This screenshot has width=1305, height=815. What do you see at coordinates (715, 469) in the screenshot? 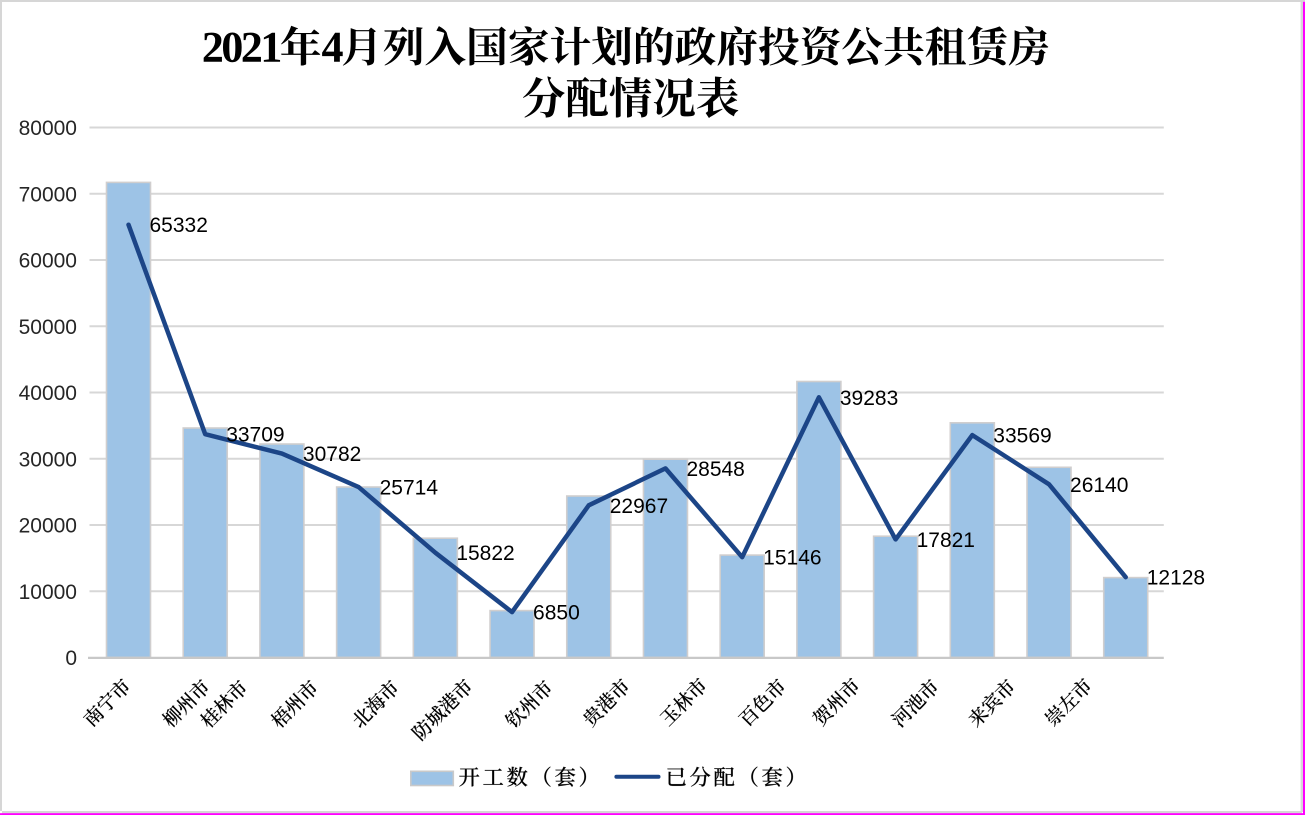
I see `svg-text: 28548` at bounding box center [715, 469].